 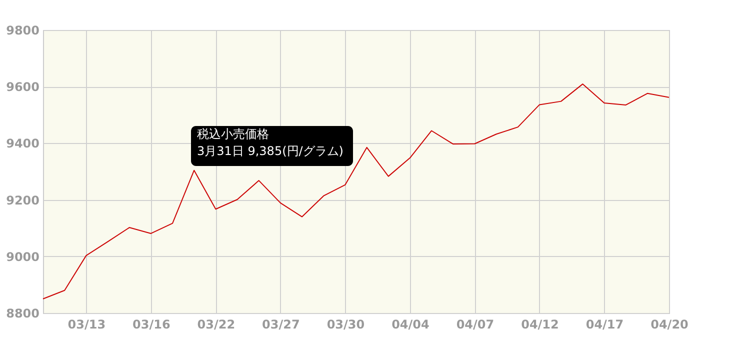 What do you see at coordinates (23, 31) in the screenshot?
I see `y-tick-label: 9800` at bounding box center [23, 31].